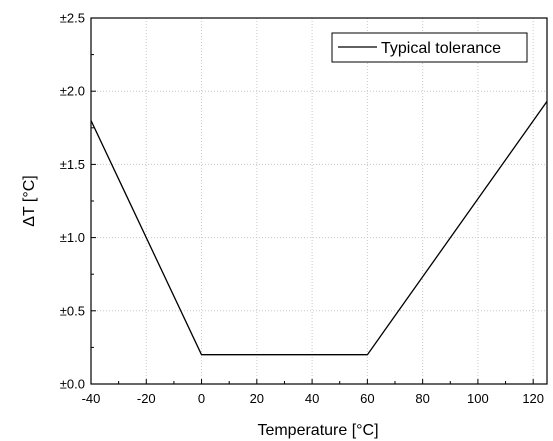 This screenshot has height=441, width=553. I want to click on x-tick-labels: -40 -20 0 20 40 60 80 100 120, so click(313, 398).